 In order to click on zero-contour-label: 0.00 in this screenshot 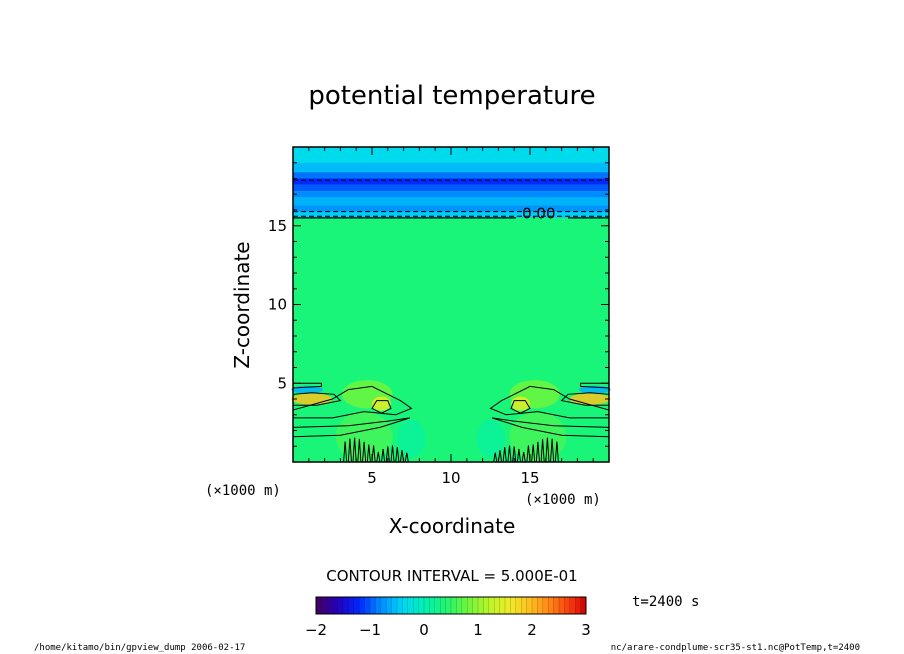, I will do `click(538, 214)`.